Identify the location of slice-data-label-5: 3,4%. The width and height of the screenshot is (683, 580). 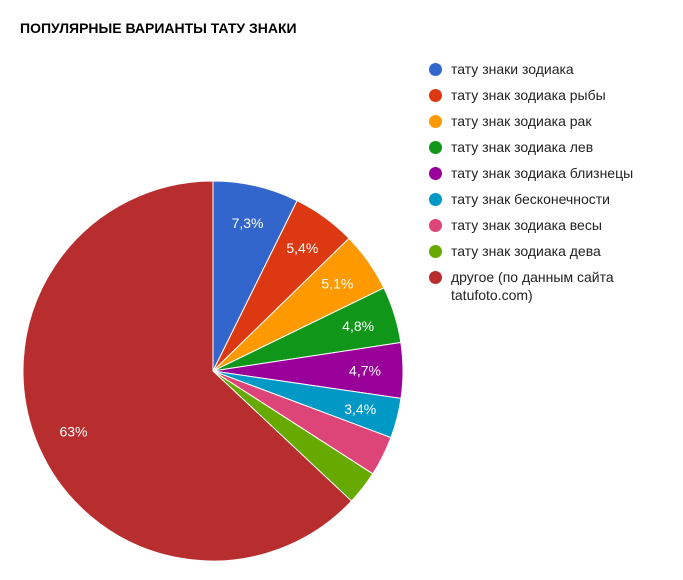
(360, 409).